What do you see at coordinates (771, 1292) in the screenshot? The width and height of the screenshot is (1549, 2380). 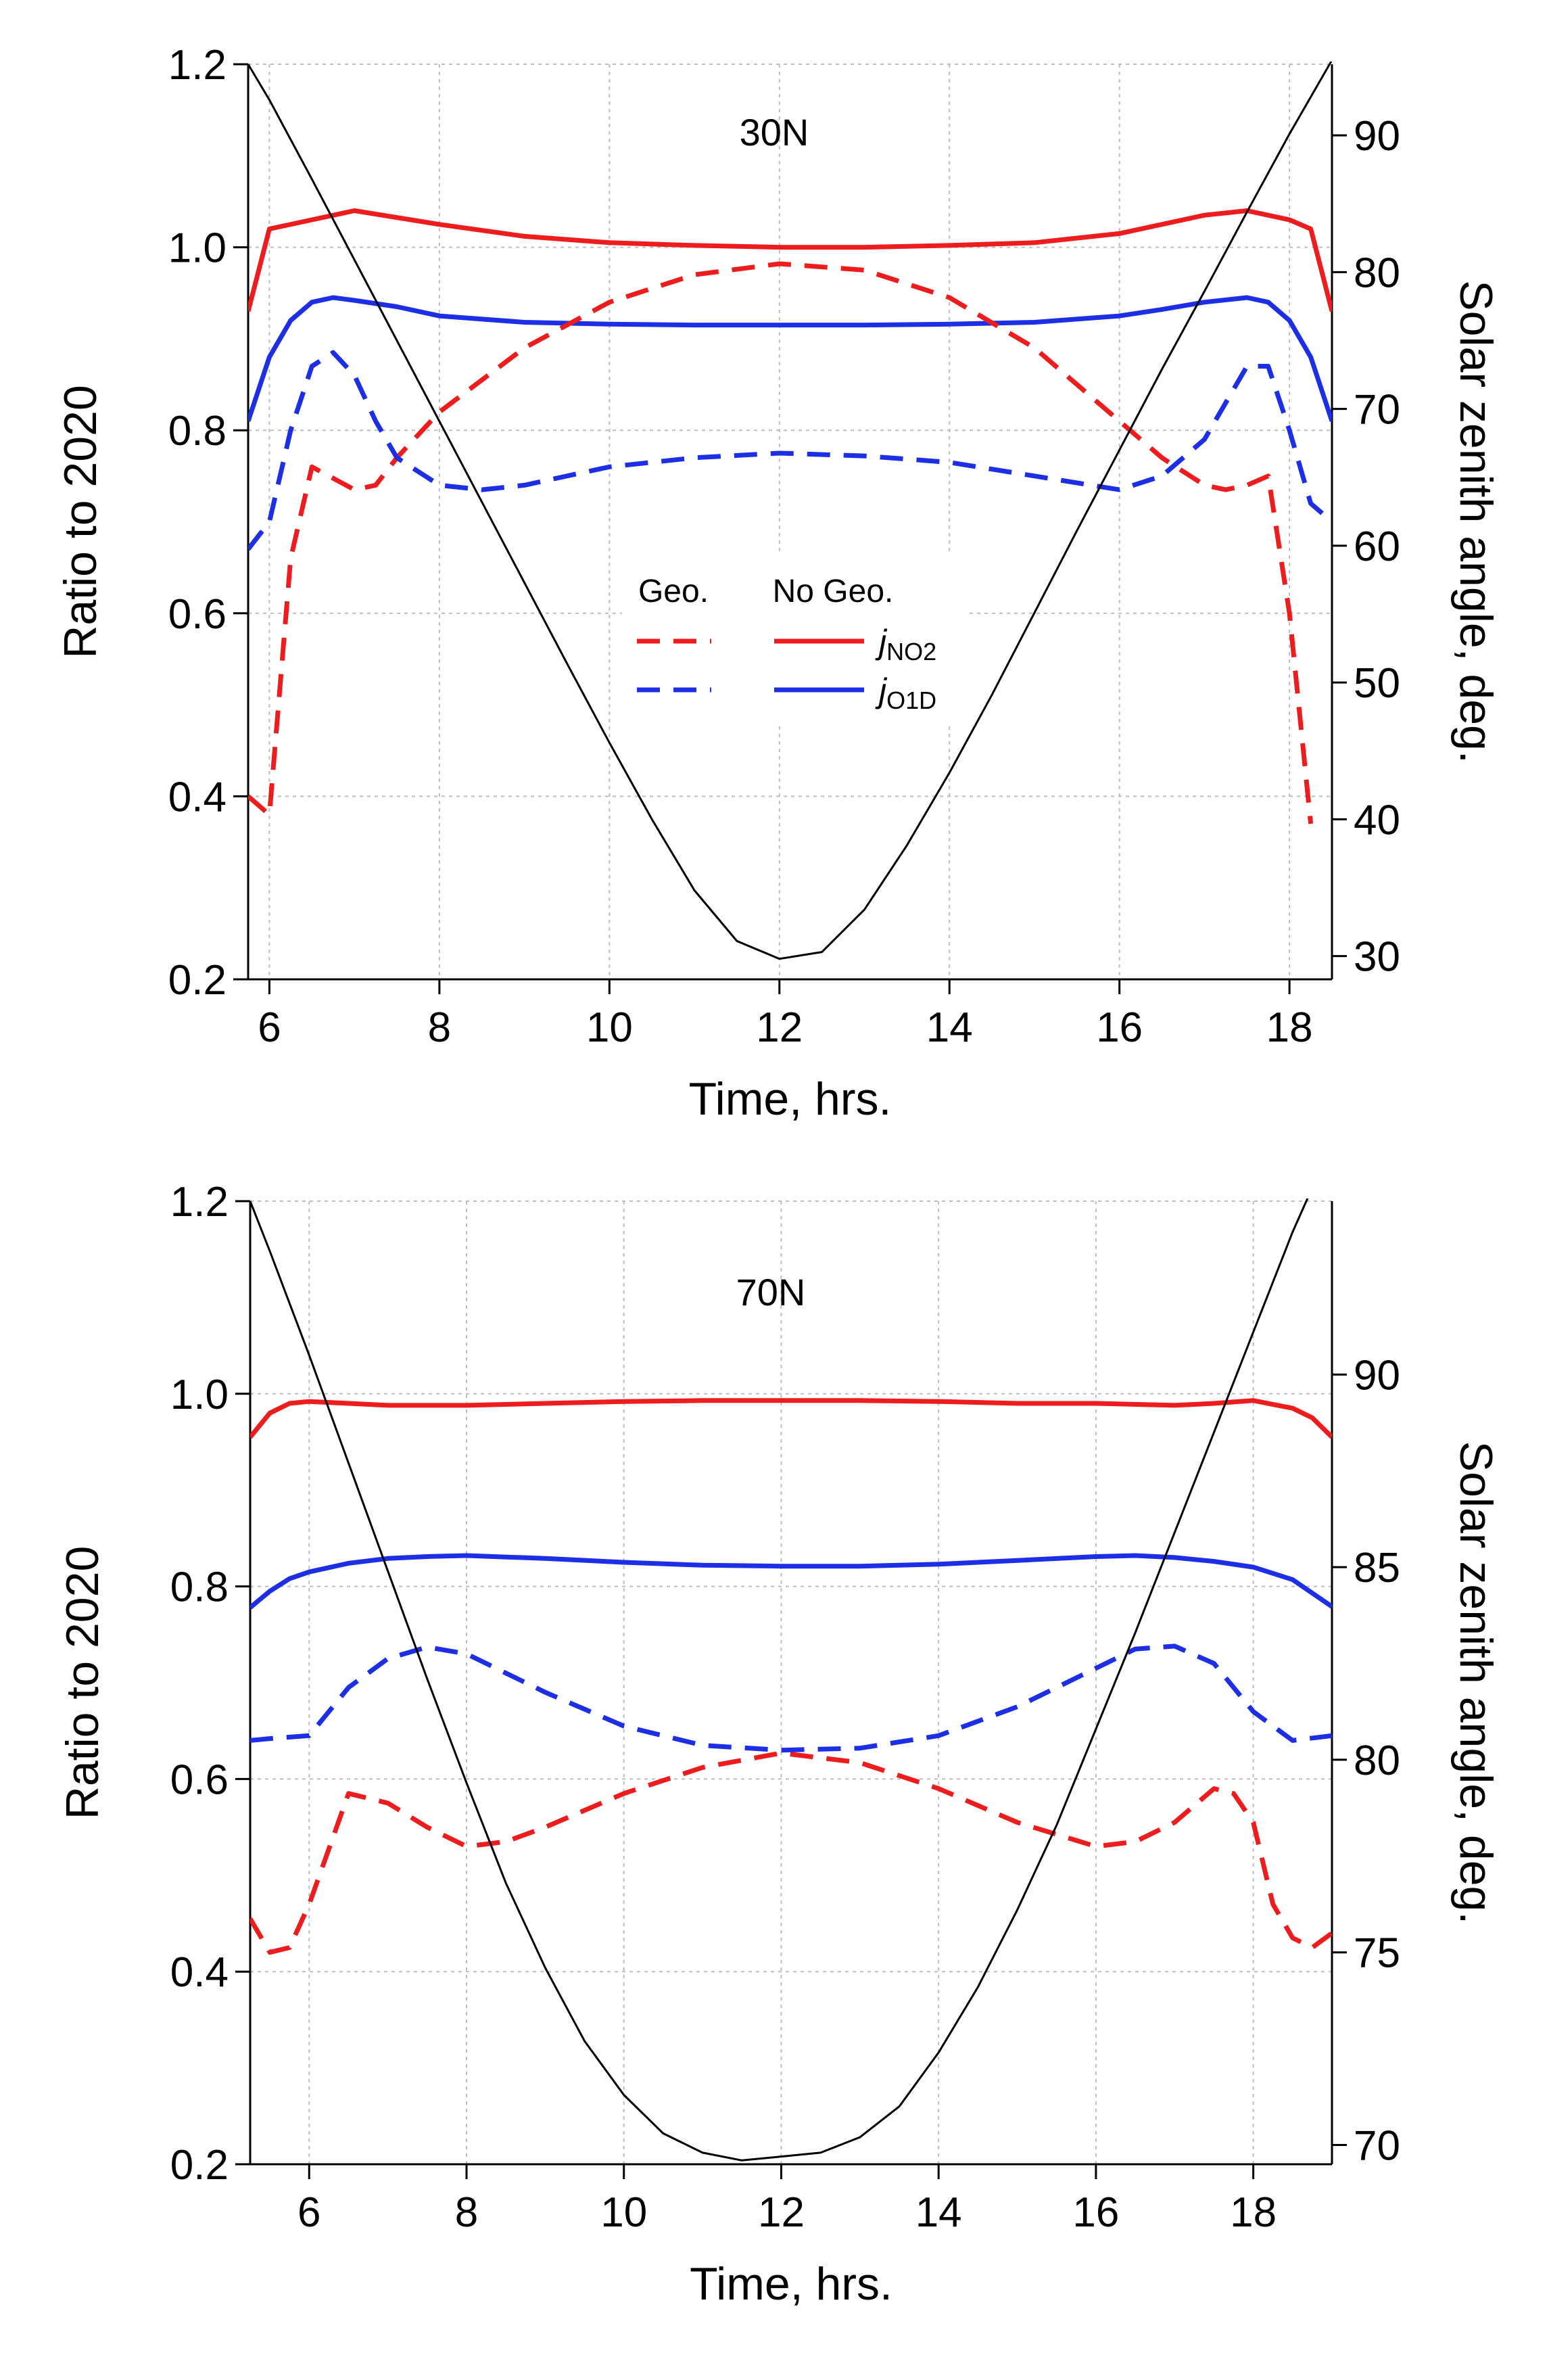 I see `panel-label: 70N` at bounding box center [771, 1292].